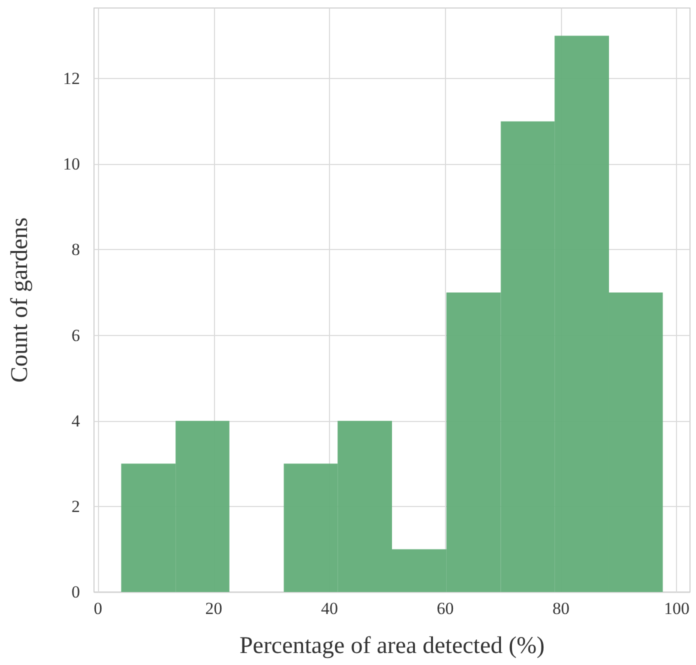 This screenshot has height=665, width=696. What do you see at coordinates (76, 592) in the screenshot?
I see `y-tick-label: 0` at bounding box center [76, 592].